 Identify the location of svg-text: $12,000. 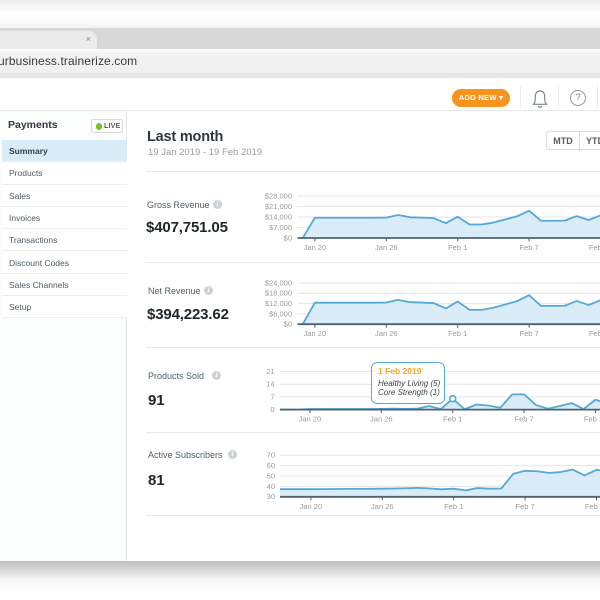
(278, 303).